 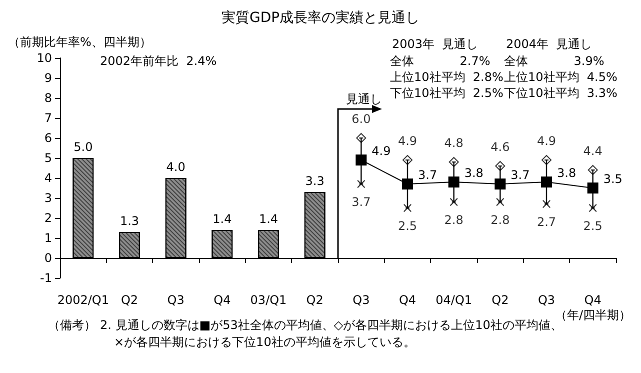 What do you see at coordinates (48, 258) in the screenshot?
I see `y-tick-label: 0` at bounding box center [48, 258].